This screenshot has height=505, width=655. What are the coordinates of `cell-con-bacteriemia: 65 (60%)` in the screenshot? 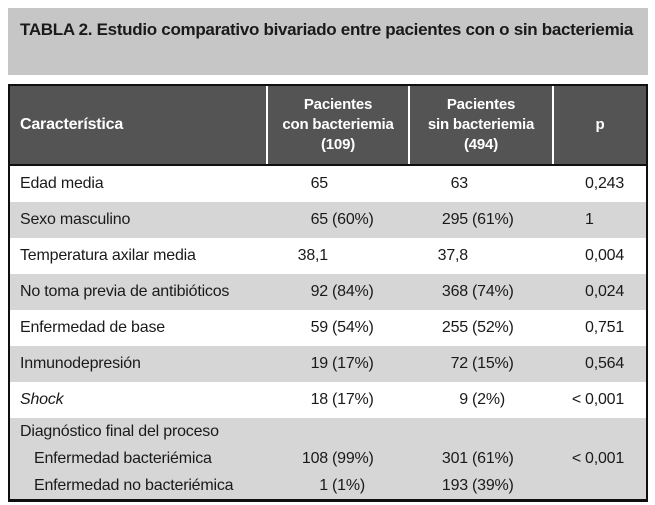 It's located at (337, 220).